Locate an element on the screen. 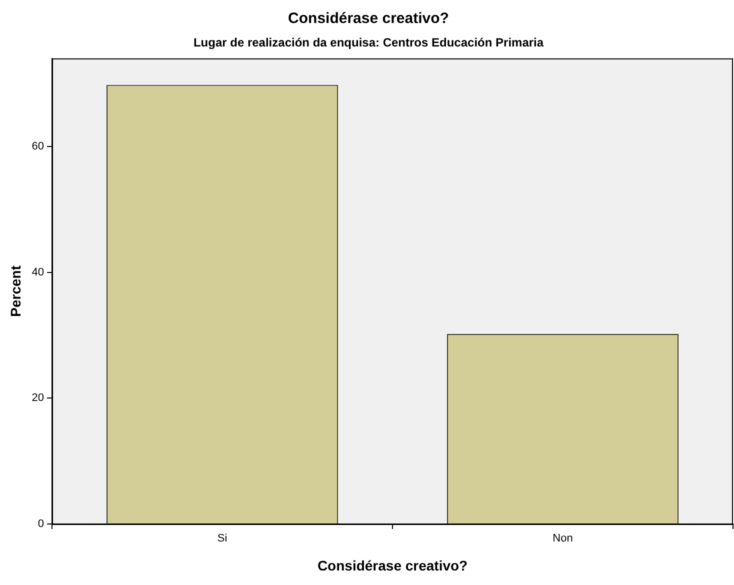 The width and height of the screenshot is (734, 585). x-tick-label: Non is located at coordinates (562, 538).